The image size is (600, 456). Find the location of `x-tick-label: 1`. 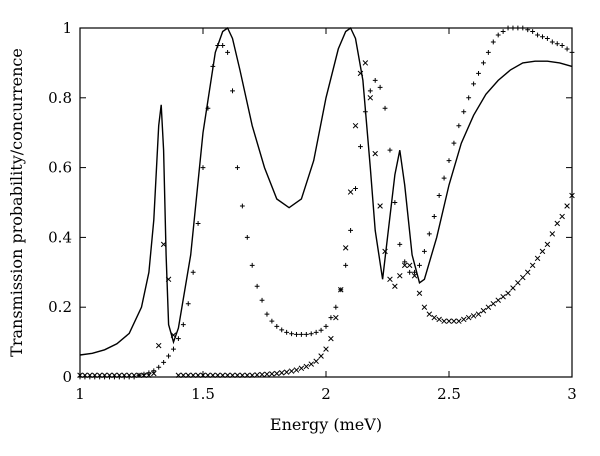

x-tick-label: 1 is located at coordinates (80, 394).